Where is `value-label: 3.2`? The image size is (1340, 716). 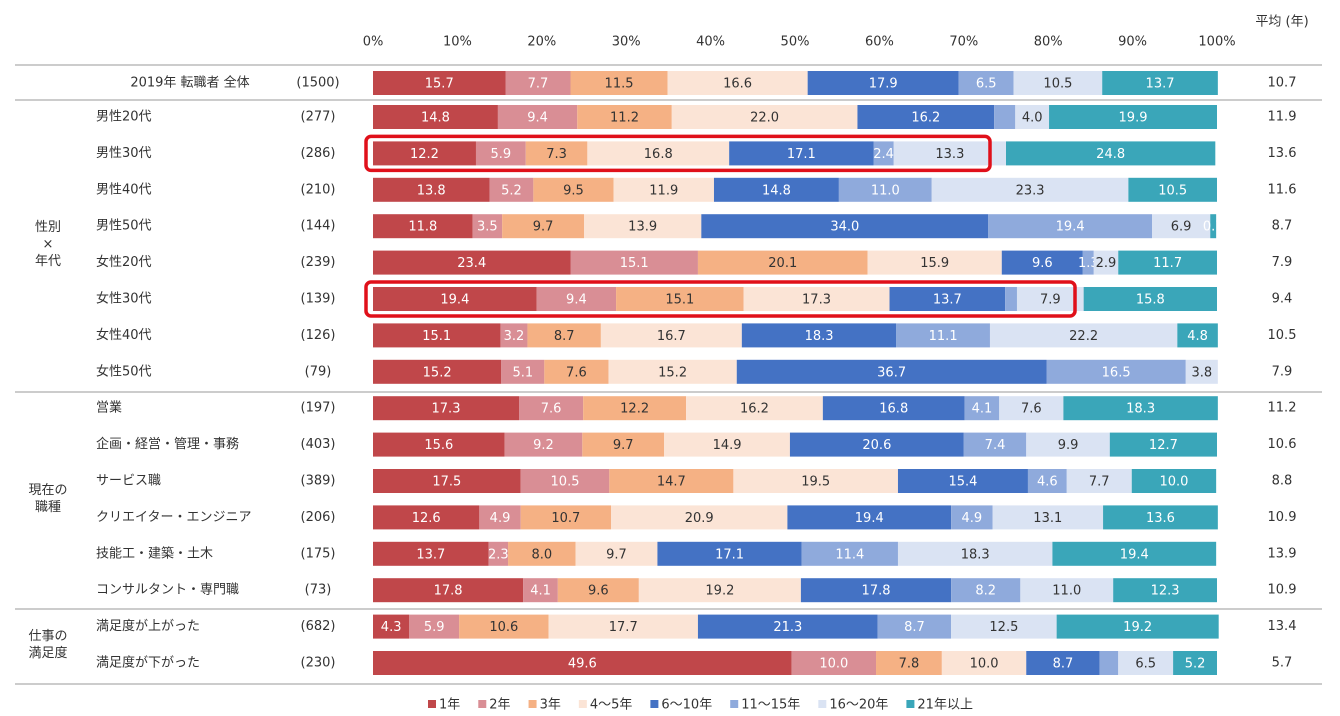
value-label: 3.2 is located at coordinates (514, 336).